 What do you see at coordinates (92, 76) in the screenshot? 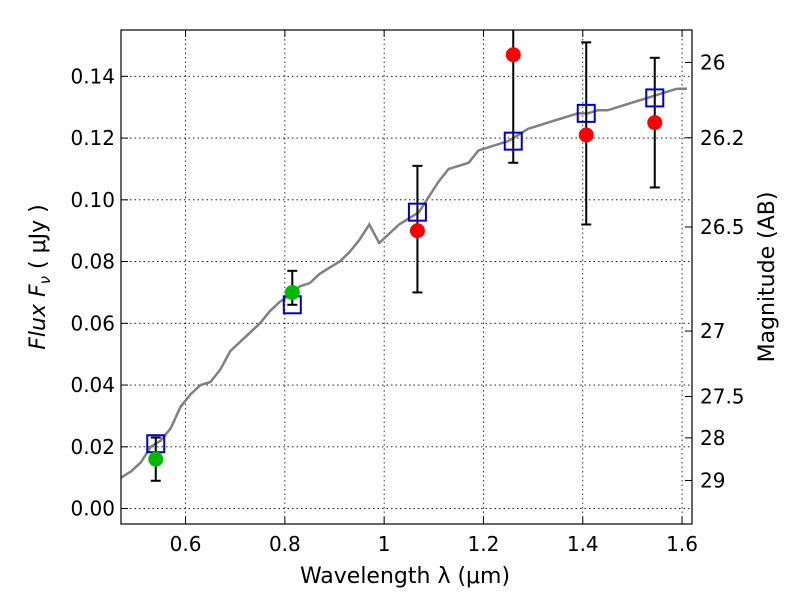
I see `y-tick-label: 0.14` at bounding box center [92, 76].